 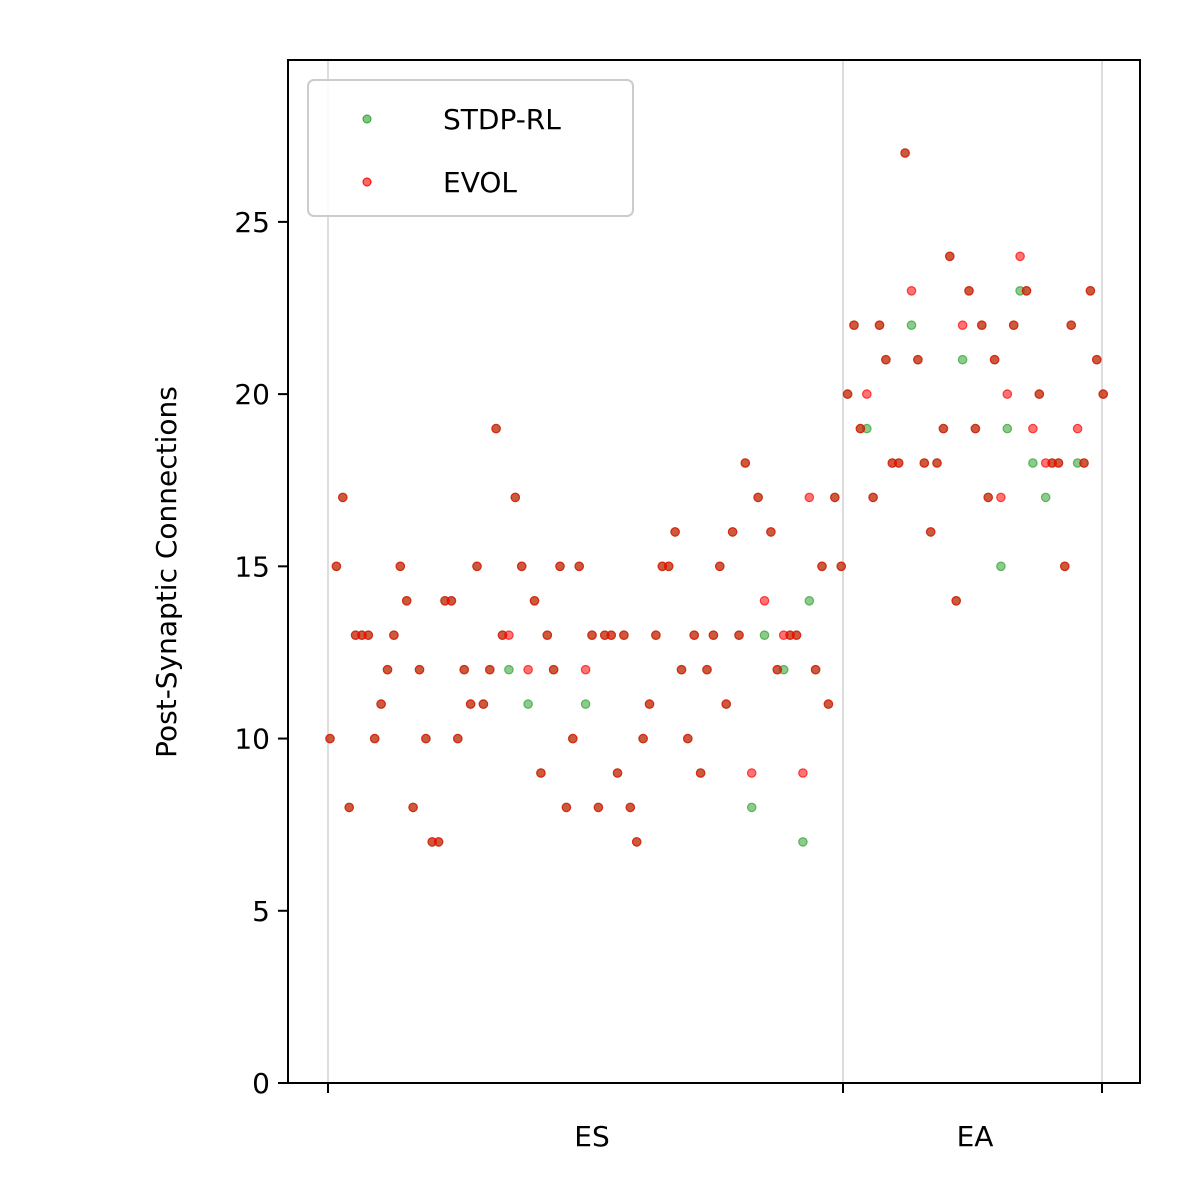 What do you see at coordinates (252, 566) in the screenshot?
I see `y-tick-label: 15` at bounding box center [252, 566].